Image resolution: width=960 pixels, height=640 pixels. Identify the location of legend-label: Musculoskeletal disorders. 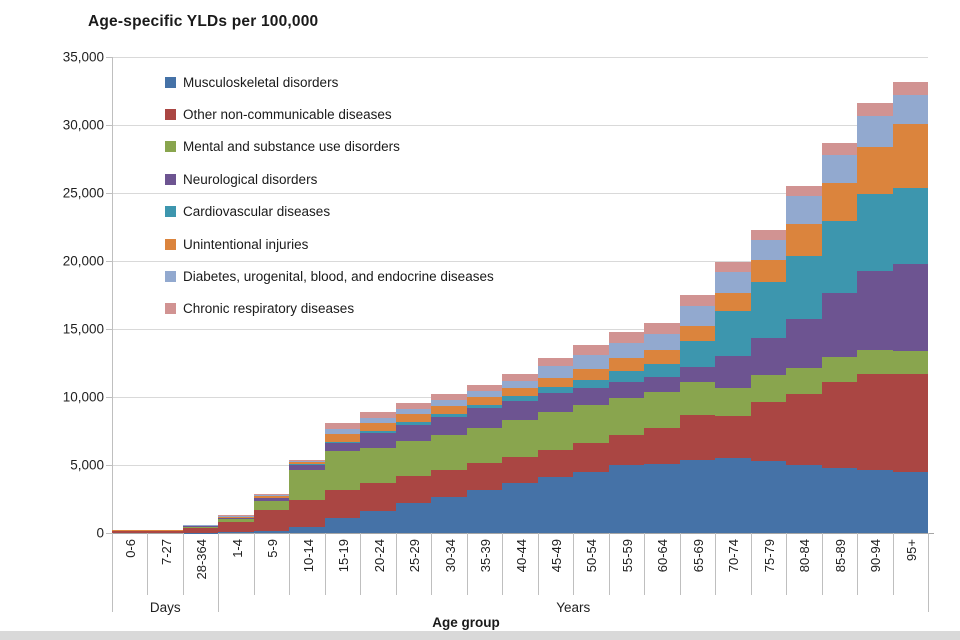
(261, 82).